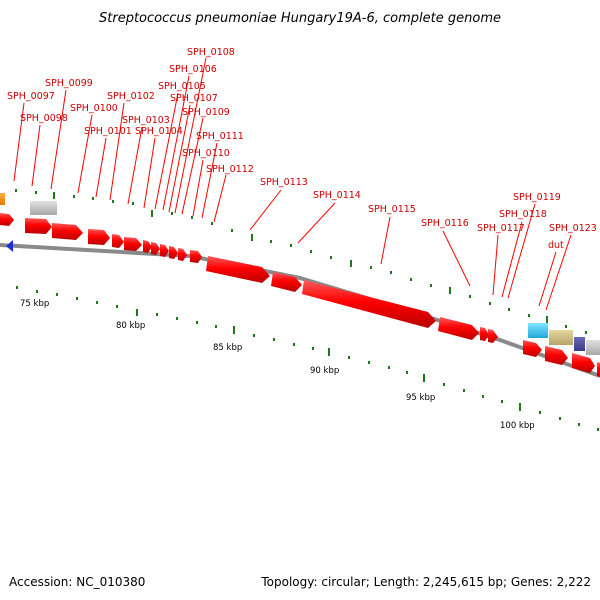  I want to click on gene-label: SPH_0123, so click(573, 228).